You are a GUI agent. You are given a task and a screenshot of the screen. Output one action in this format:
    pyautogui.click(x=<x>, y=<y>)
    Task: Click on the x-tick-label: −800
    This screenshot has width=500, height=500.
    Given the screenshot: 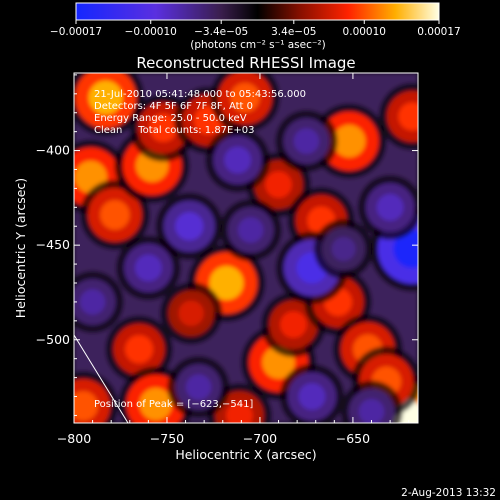 What is the action you would take?
    pyautogui.click(x=74, y=438)
    